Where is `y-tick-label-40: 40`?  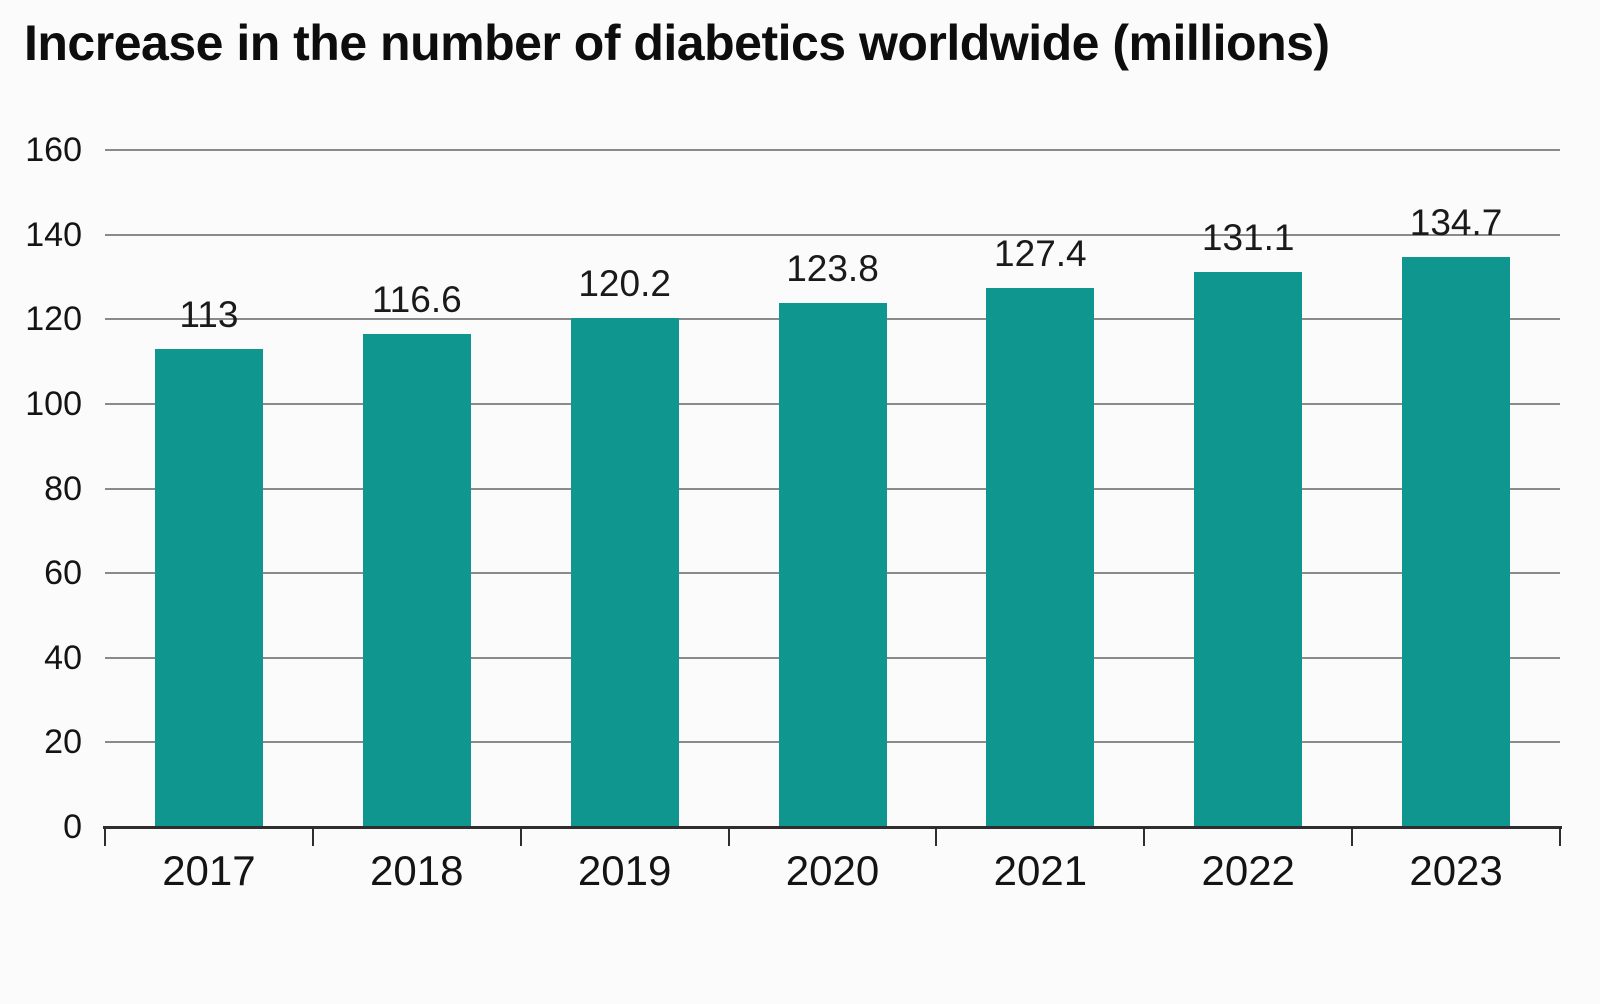
y-tick-label-40: 40 is located at coordinates (63, 657).